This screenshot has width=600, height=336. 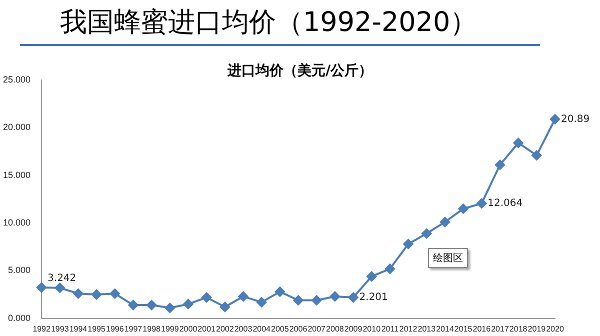 What do you see at coordinates (188, 329) in the screenshot?
I see `x-tick-label: 2000` at bounding box center [188, 329].